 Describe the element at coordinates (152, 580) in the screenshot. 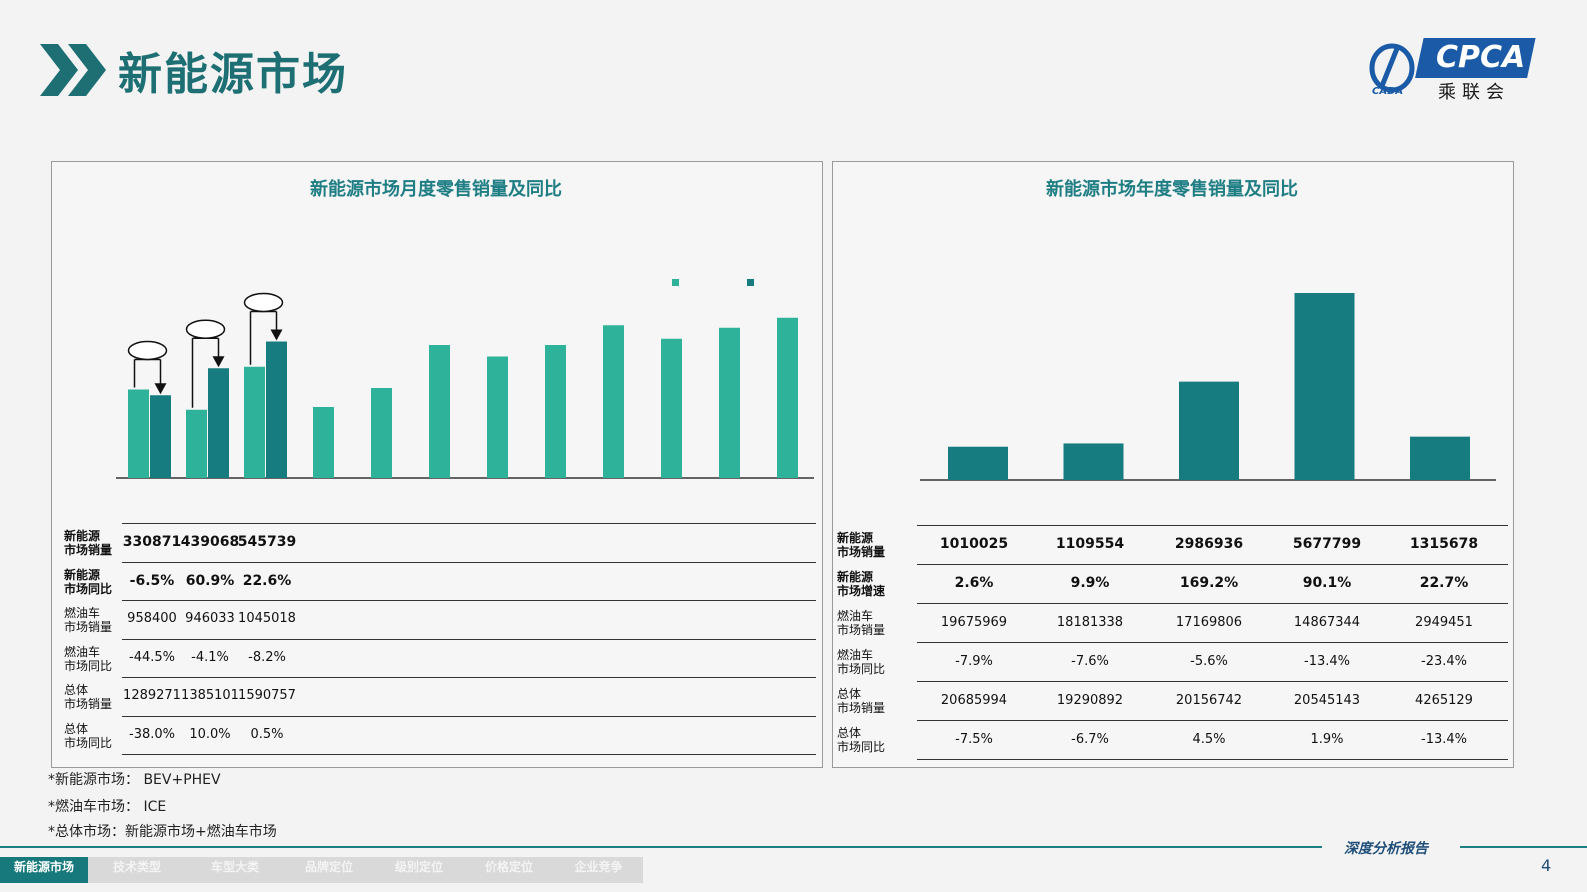

I see `table-cell: -6.5%` at that location.